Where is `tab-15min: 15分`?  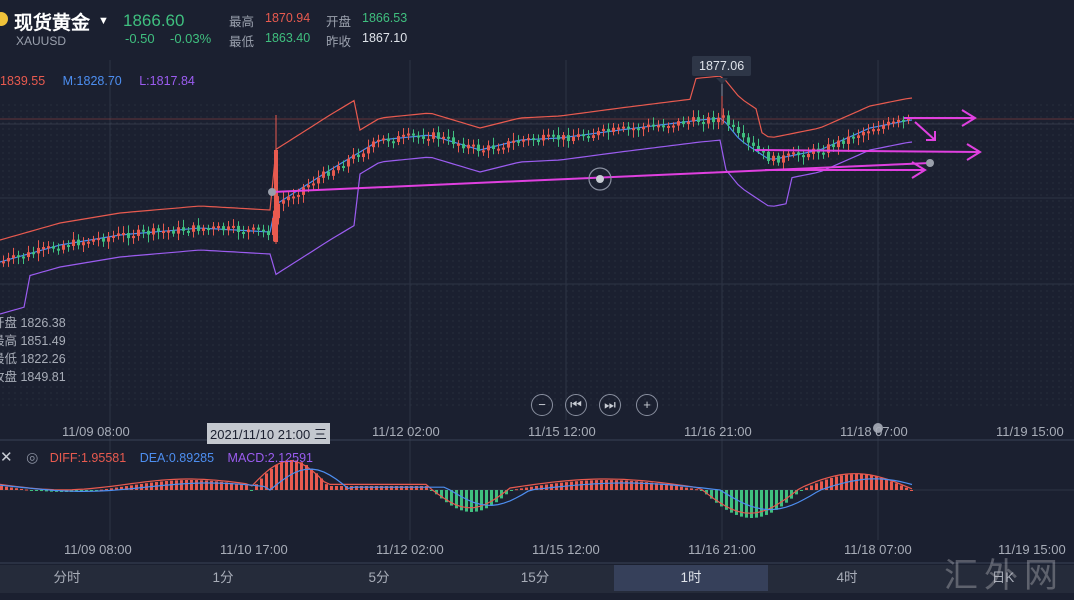 tab-15min: 15分 is located at coordinates (535, 577).